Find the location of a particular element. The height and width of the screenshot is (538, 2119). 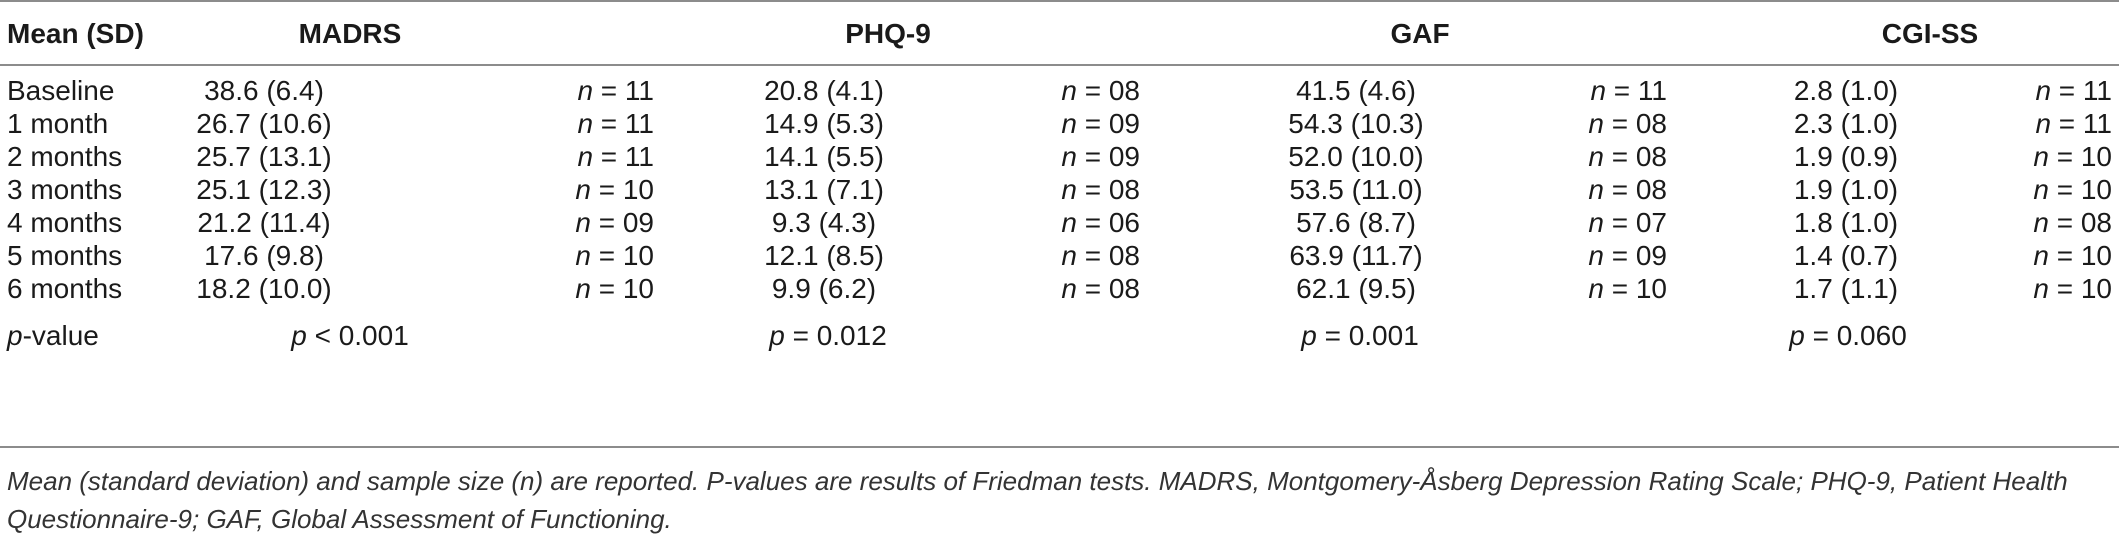

gaf-mean-sd: 41.5 (4.6) is located at coordinates (1356, 90).